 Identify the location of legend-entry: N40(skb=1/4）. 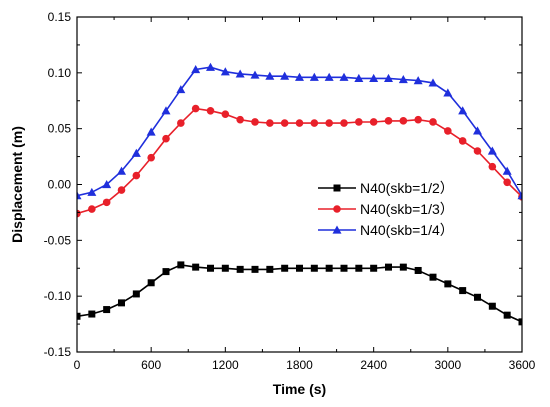
(386, 230).